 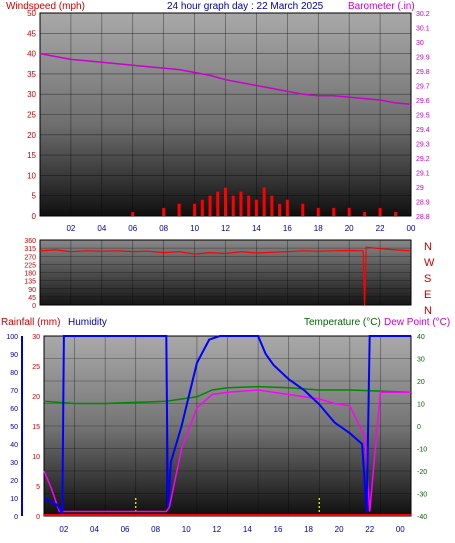 What do you see at coordinates (417, 322) in the screenshot?
I see `dewpoint-axis-title: Dew Point (°C)` at bounding box center [417, 322].